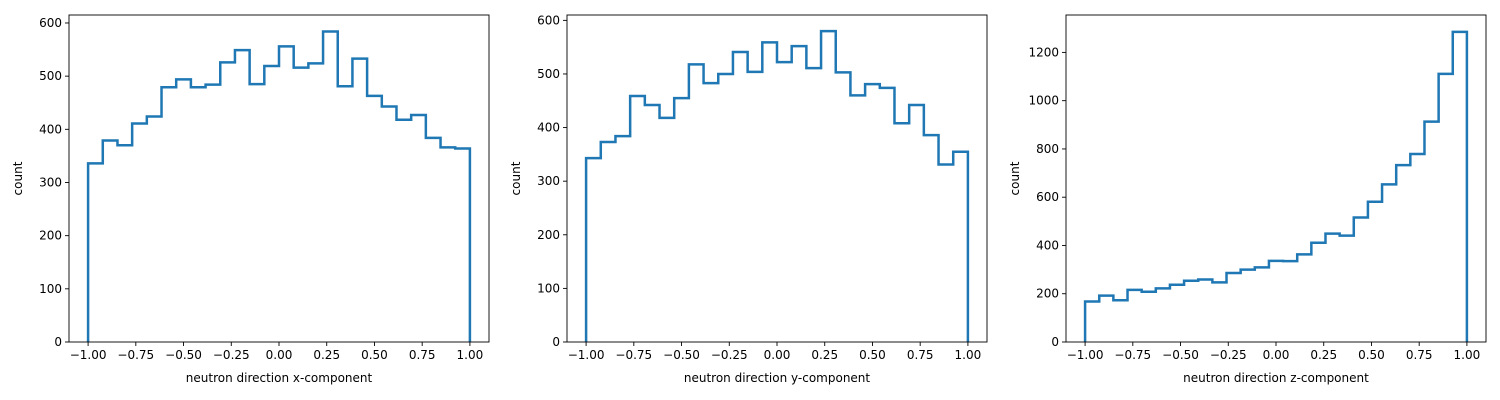 This screenshot has height=400, width=1500. I want to click on x-axis-label: neutron direction y-component, so click(777, 378).